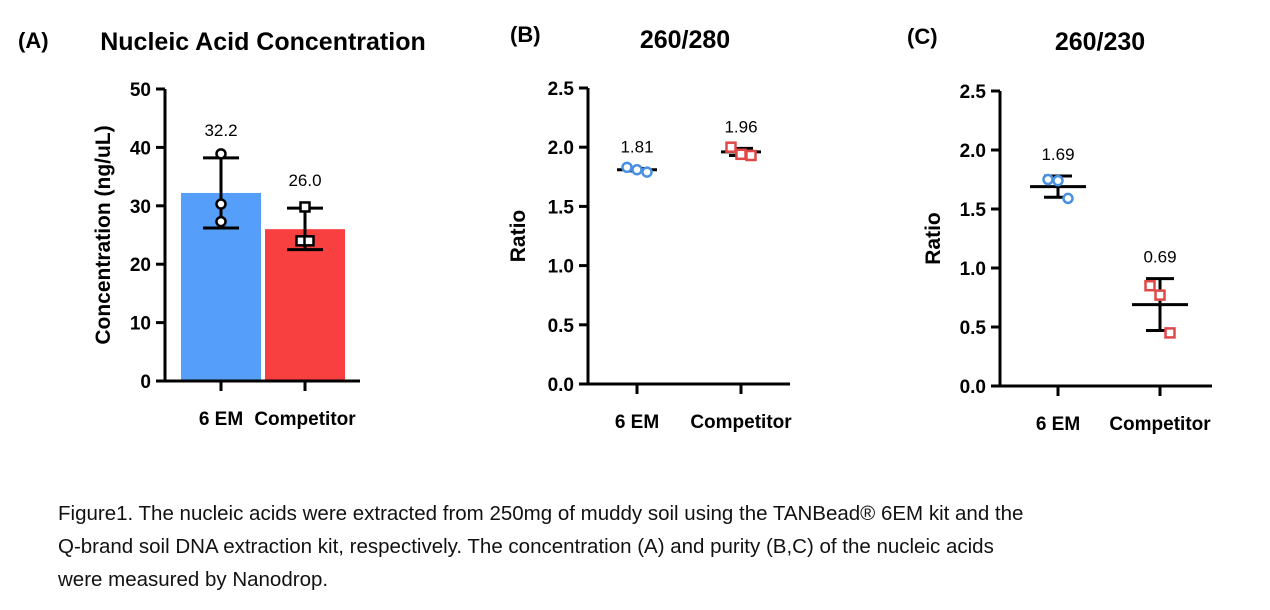 The width and height of the screenshot is (1270, 610). What do you see at coordinates (140, 90) in the screenshot?
I see `y-tick-label: 50` at bounding box center [140, 90].